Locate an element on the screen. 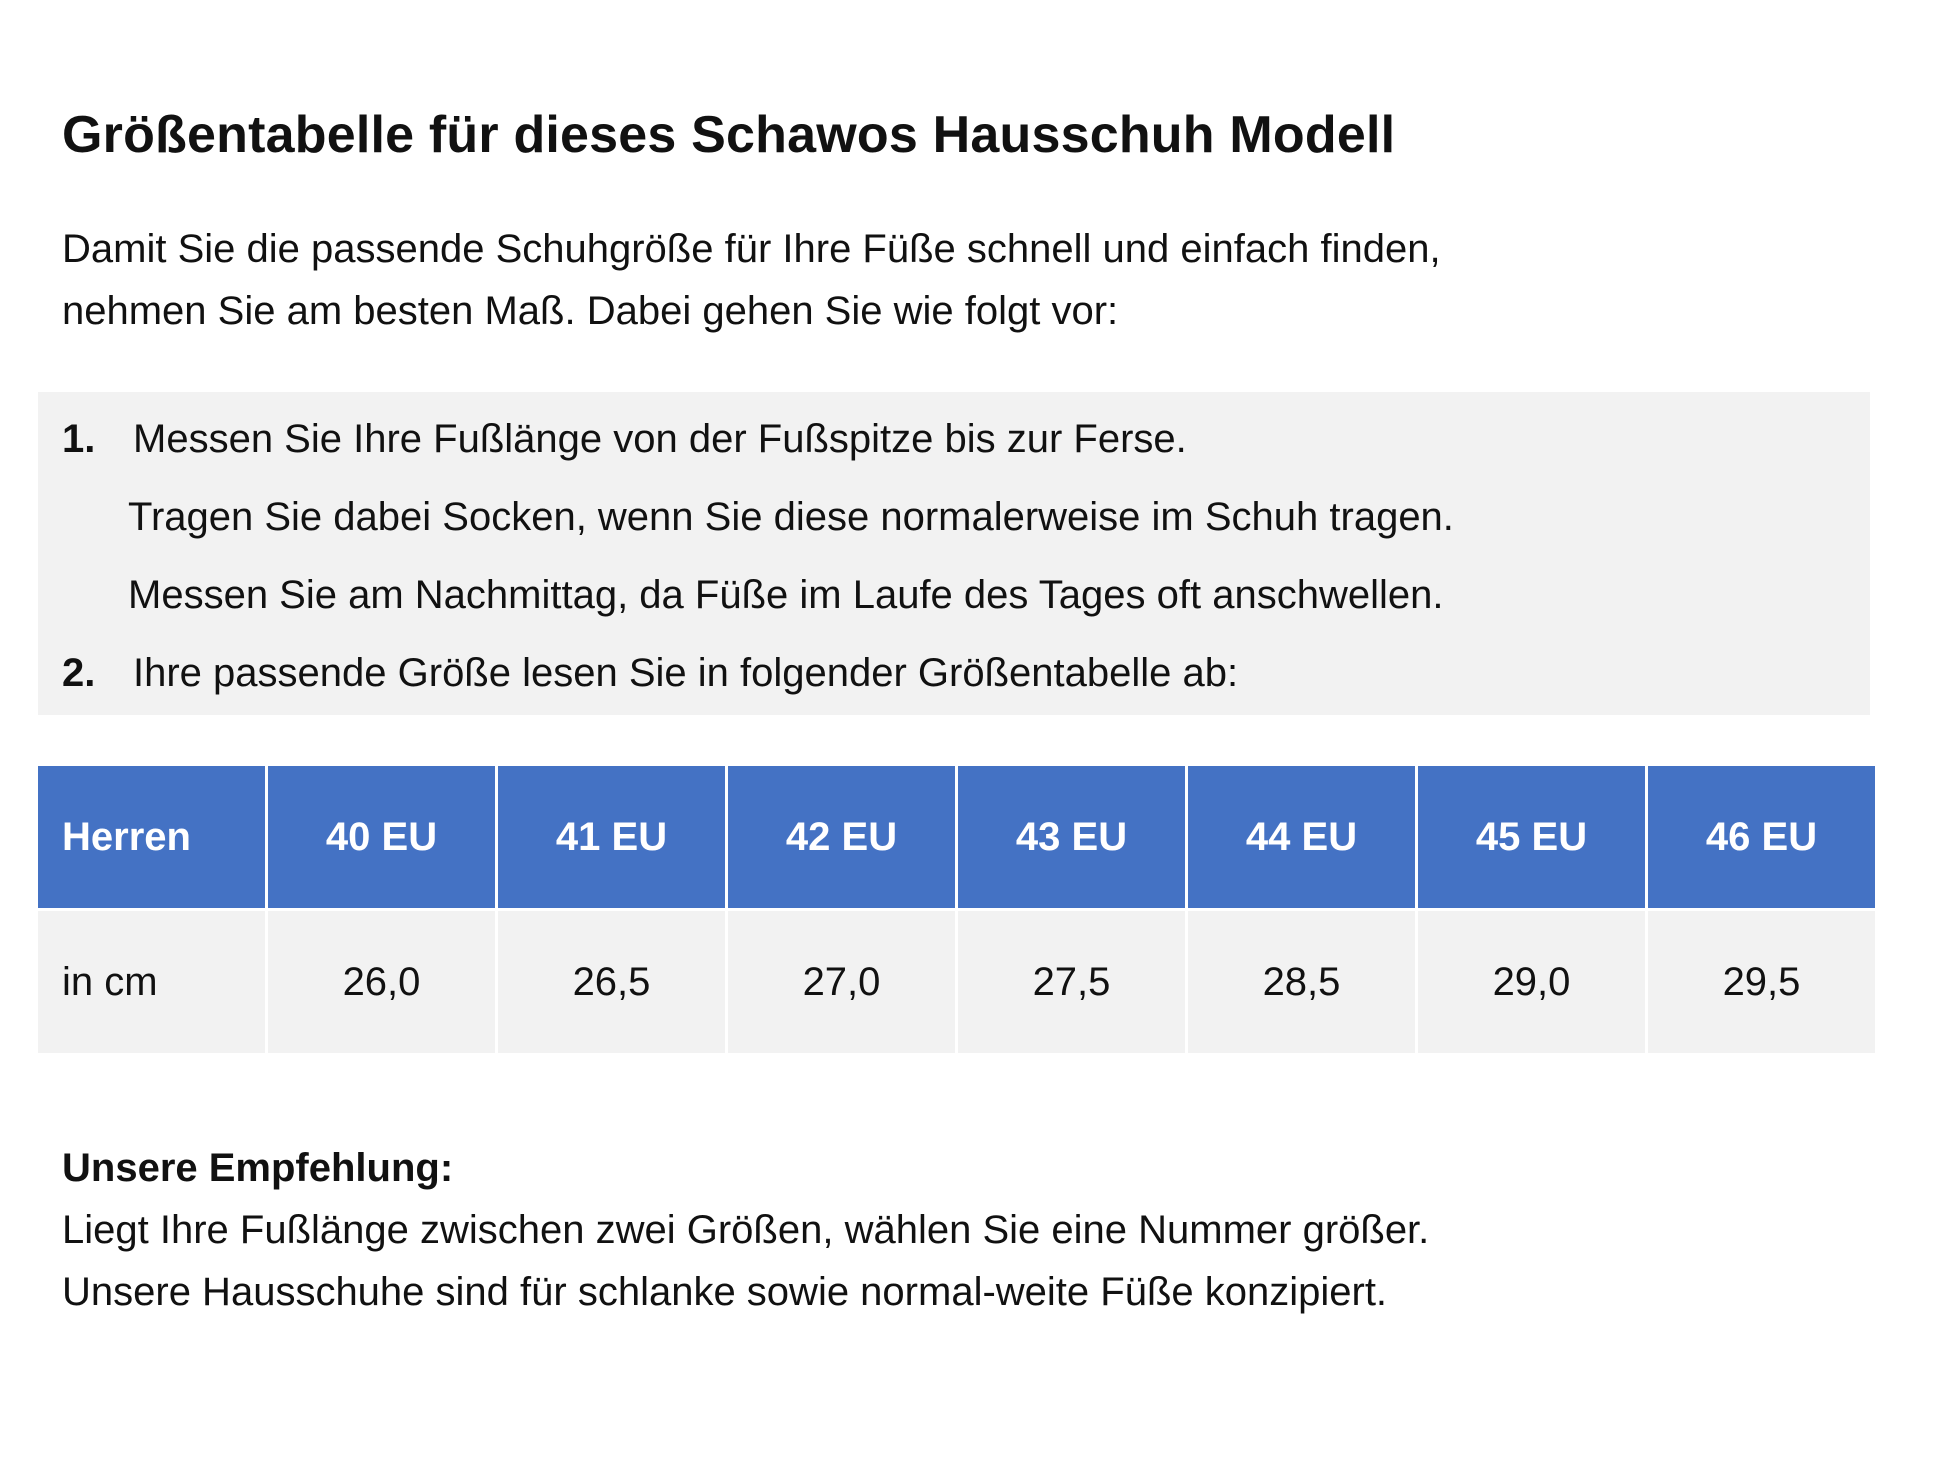  cm-cell-41: 26,5 is located at coordinates (611, 982).